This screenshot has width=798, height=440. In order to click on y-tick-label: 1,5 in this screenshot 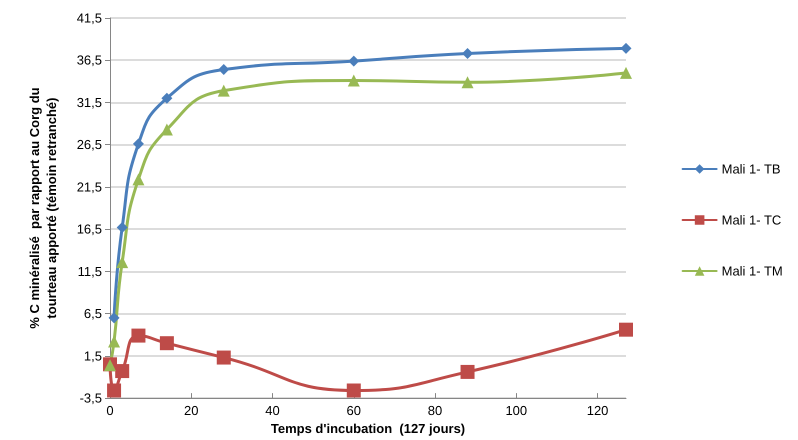, I will do `click(93, 356)`.